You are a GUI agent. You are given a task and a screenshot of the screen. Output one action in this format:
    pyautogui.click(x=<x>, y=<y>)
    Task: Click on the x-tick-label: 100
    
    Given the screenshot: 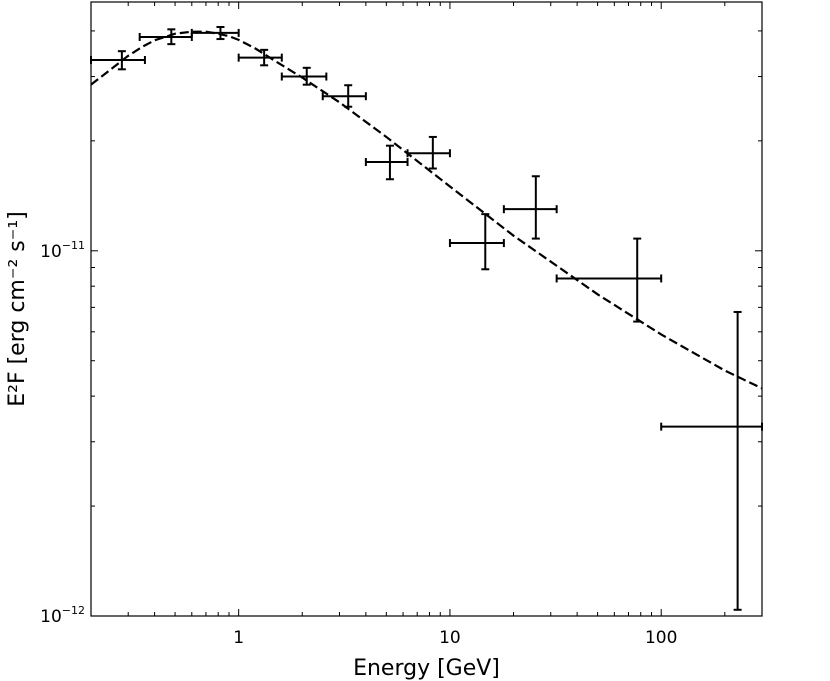 What is the action you would take?
    pyautogui.click(x=661, y=638)
    